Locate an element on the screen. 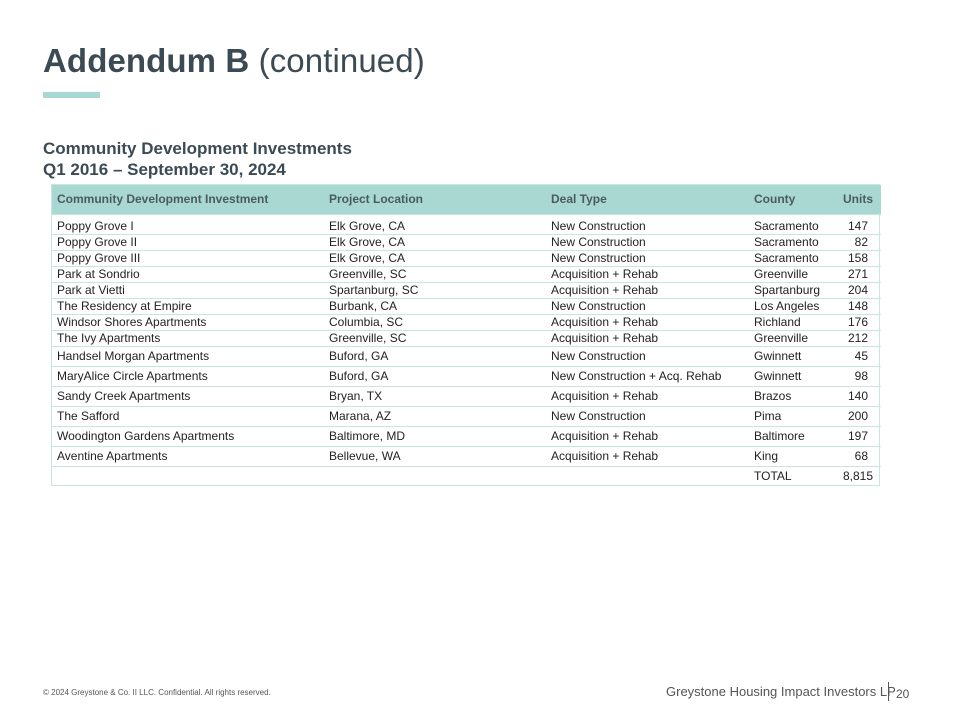  column-header: Community Development Investment is located at coordinates (163, 199).